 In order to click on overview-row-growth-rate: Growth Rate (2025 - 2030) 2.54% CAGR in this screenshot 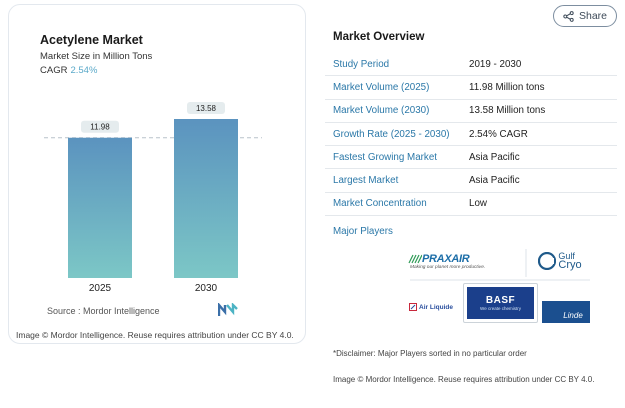, I will do `click(471, 135)`.